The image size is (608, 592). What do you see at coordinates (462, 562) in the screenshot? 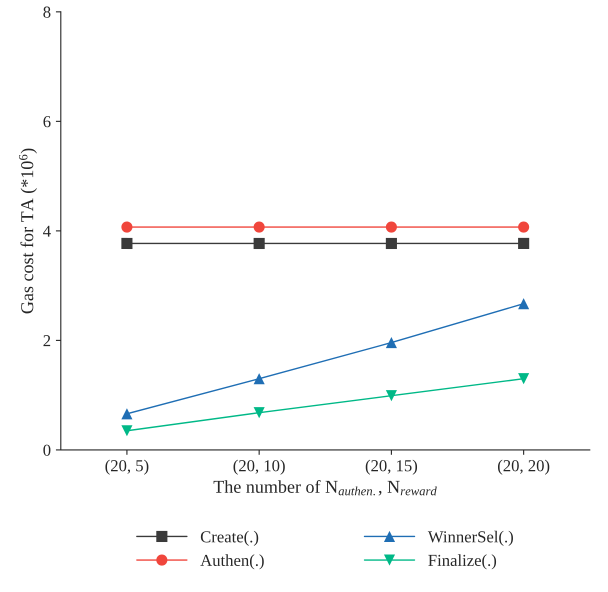
I see `legend-label: Finalize(.)` at bounding box center [462, 562].